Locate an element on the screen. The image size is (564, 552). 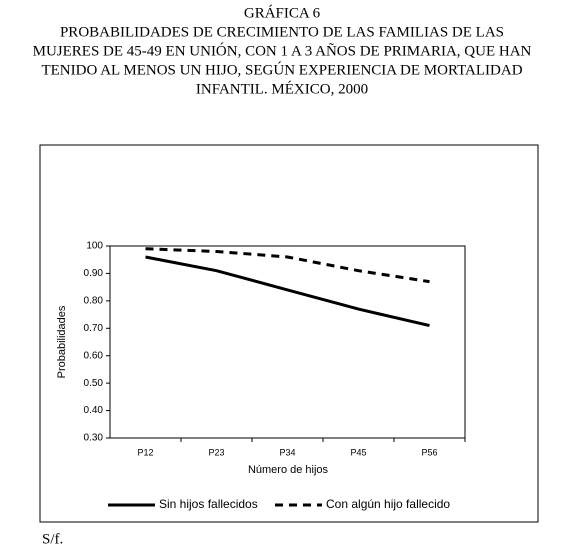
title-line: GRÁFICA 6 is located at coordinates (282, 12).